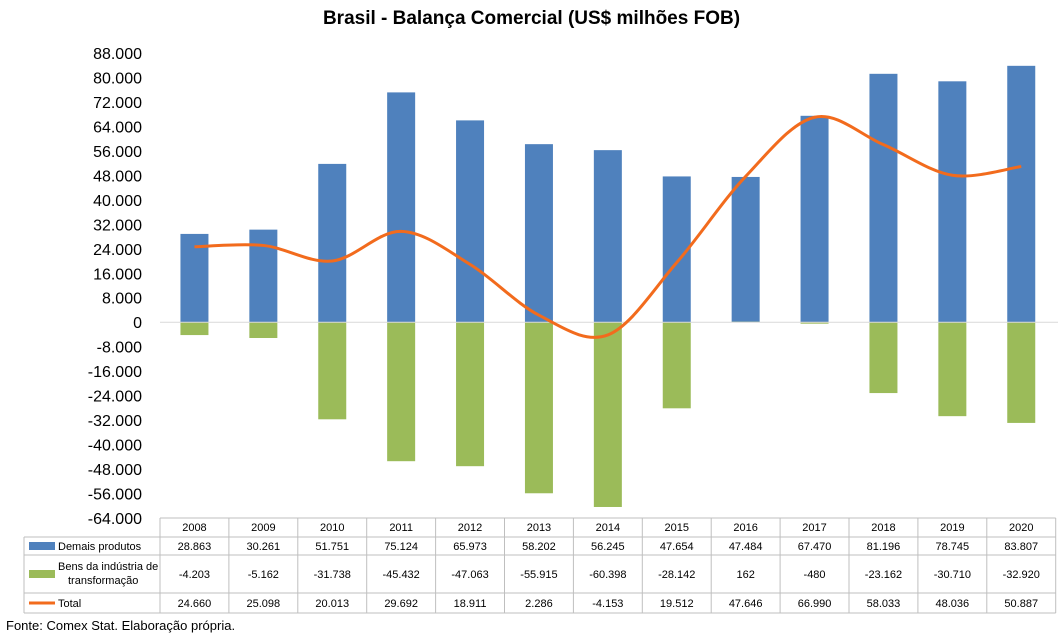  What do you see at coordinates (42, 574) in the screenshot?
I see `legend-key-bens-industria` at bounding box center [42, 574].